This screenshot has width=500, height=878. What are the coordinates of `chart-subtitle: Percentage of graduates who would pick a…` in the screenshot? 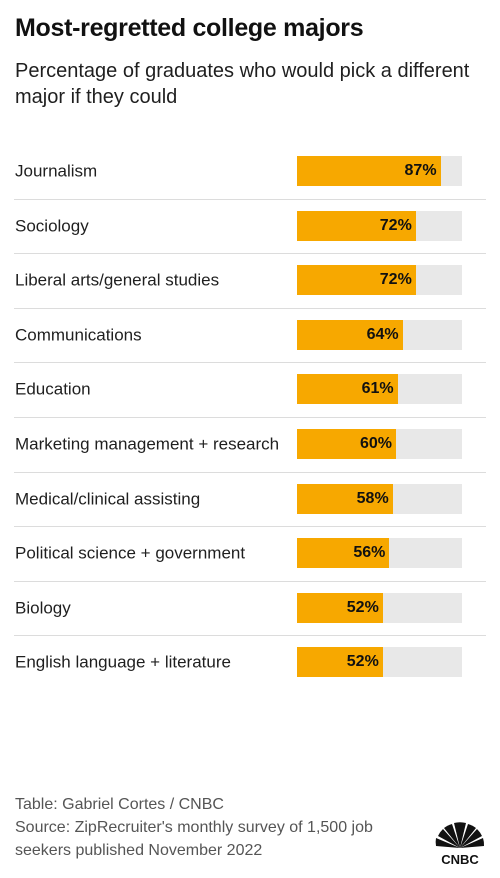 It's located at (242, 84).